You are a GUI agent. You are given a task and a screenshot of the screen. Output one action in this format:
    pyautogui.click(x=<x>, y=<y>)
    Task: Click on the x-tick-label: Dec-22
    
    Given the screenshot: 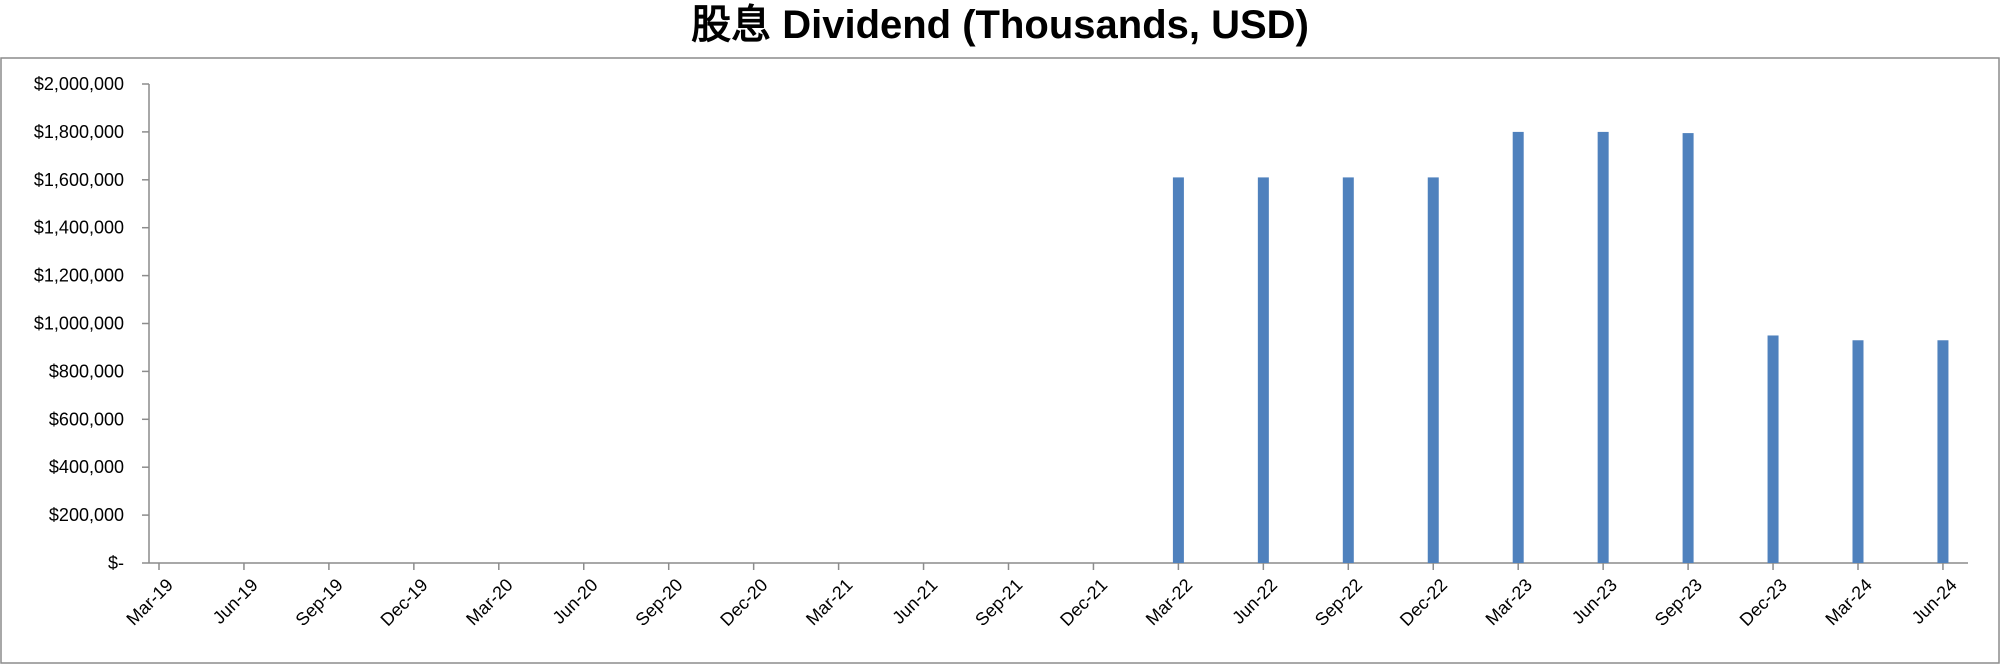 What is the action you would take?
    pyautogui.click(x=1423, y=602)
    